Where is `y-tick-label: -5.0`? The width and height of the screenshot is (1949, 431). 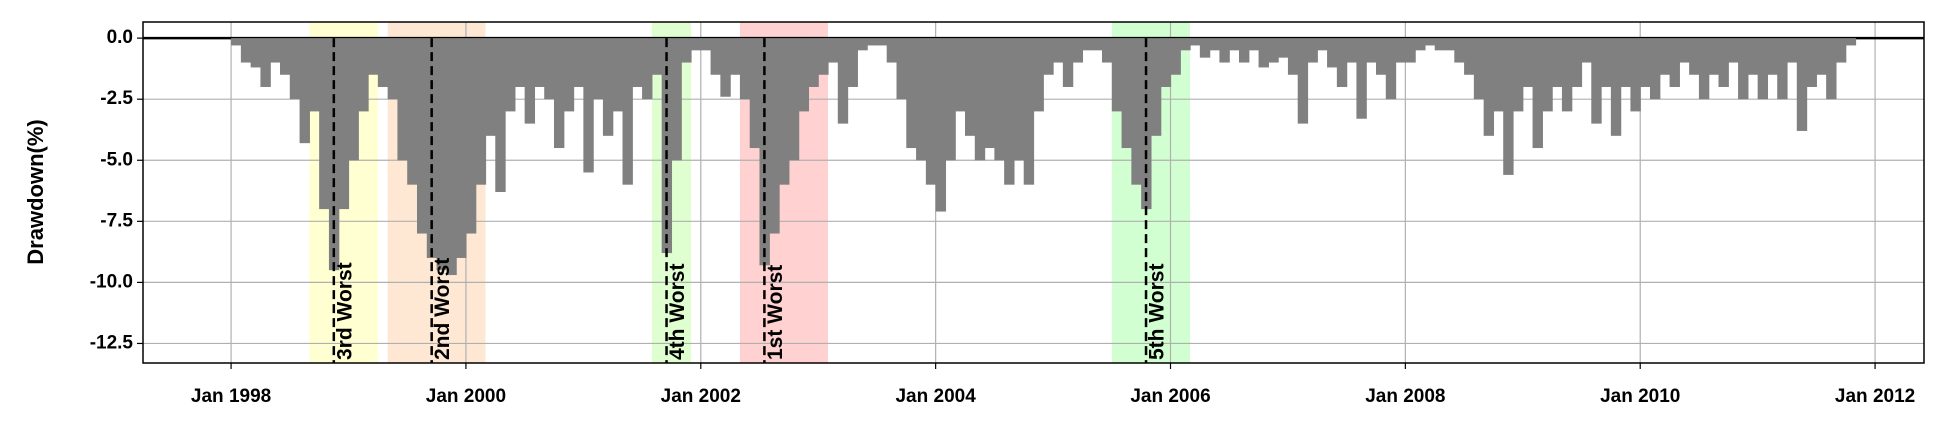
y-tick-label: -5.0 is located at coordinates (116, 159).